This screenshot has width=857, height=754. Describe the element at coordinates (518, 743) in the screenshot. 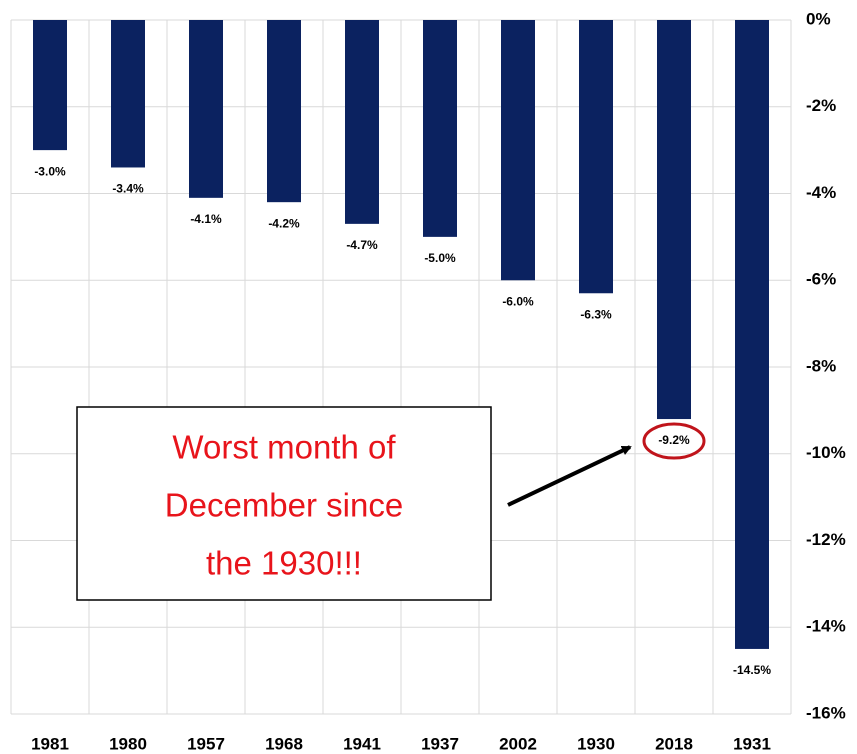

I see `x-tick-label: 2002` at that location.